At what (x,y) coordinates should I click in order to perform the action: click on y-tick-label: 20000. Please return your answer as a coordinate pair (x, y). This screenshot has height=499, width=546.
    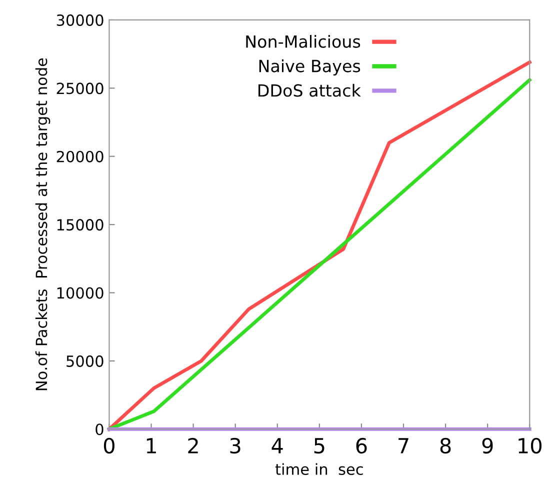
    Looking at the image, I should click on (80, 156).